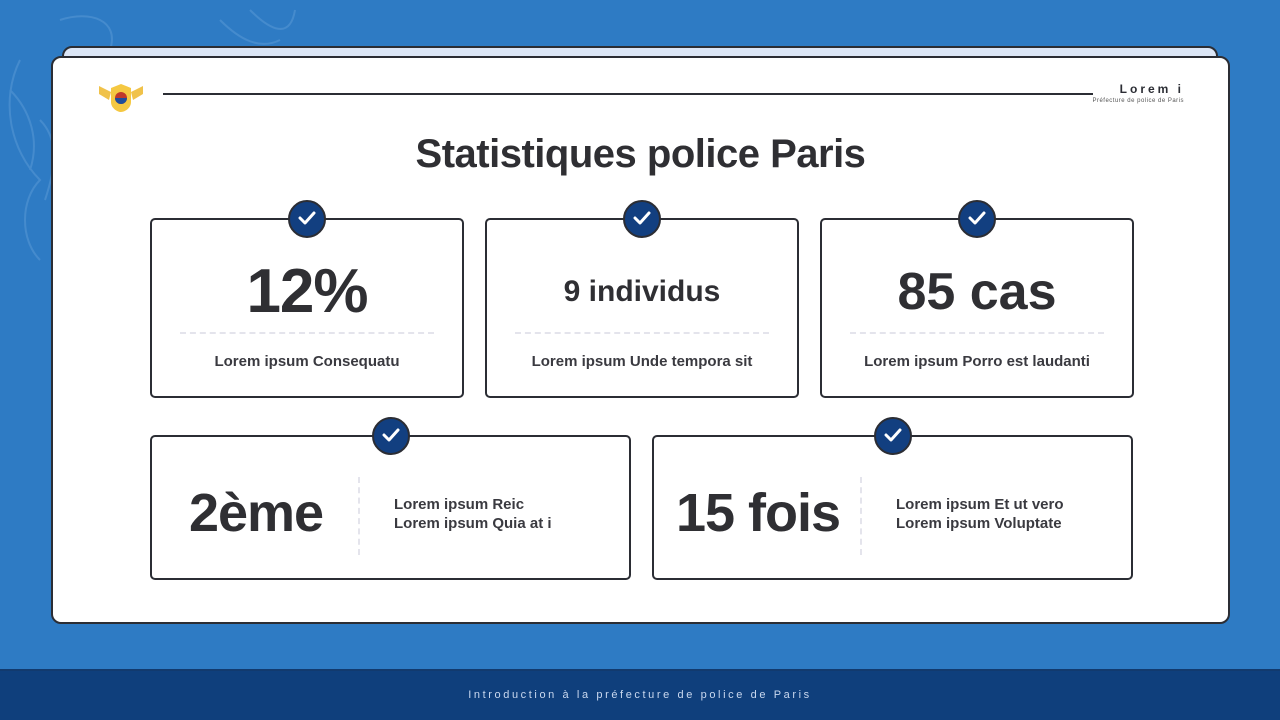 Image resolution: width=1280 pixels, height=720 pixels. I want to click on stat-line: Lorem ipsum Quia at i, so click(473, 523).